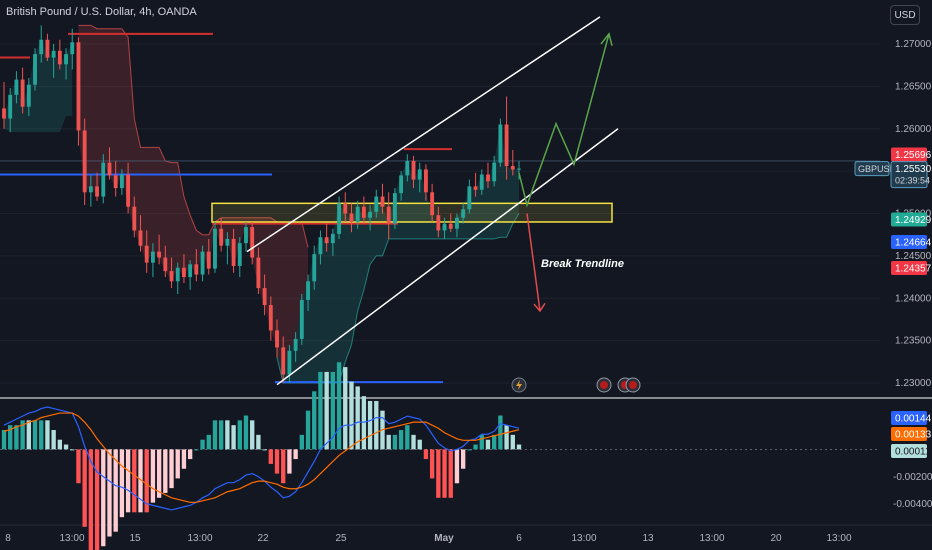  I want to click on time-tick-label: 8, so click(8, 538).